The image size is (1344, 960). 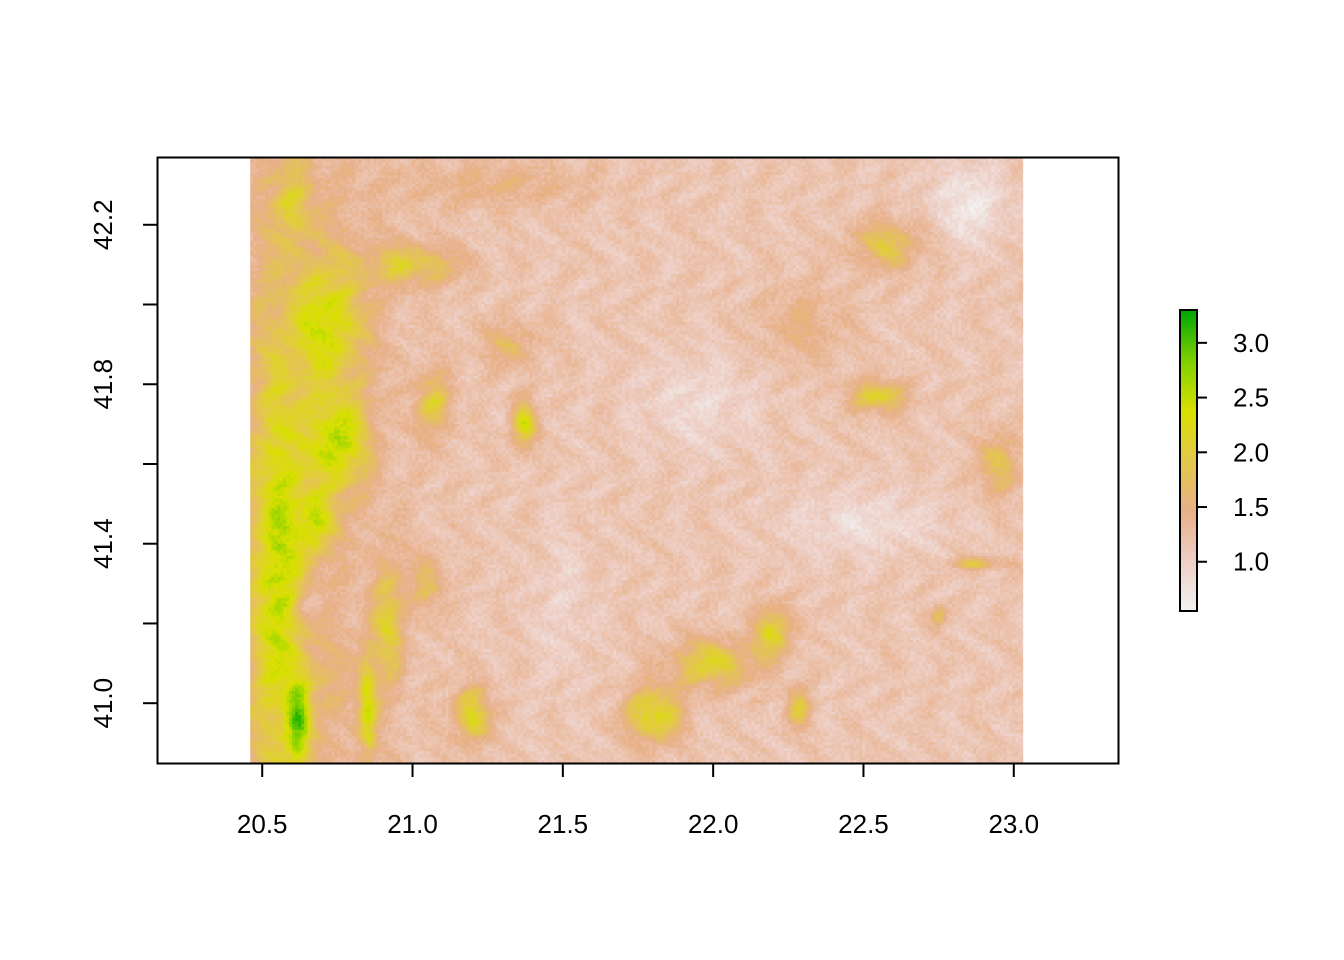 What do you see at coordinates (1224, 460) in the screenshot?
I see `colorbar-legend: 1.0 1.5 2.0 2.5 3.0` at bounding box center [1224, 460].